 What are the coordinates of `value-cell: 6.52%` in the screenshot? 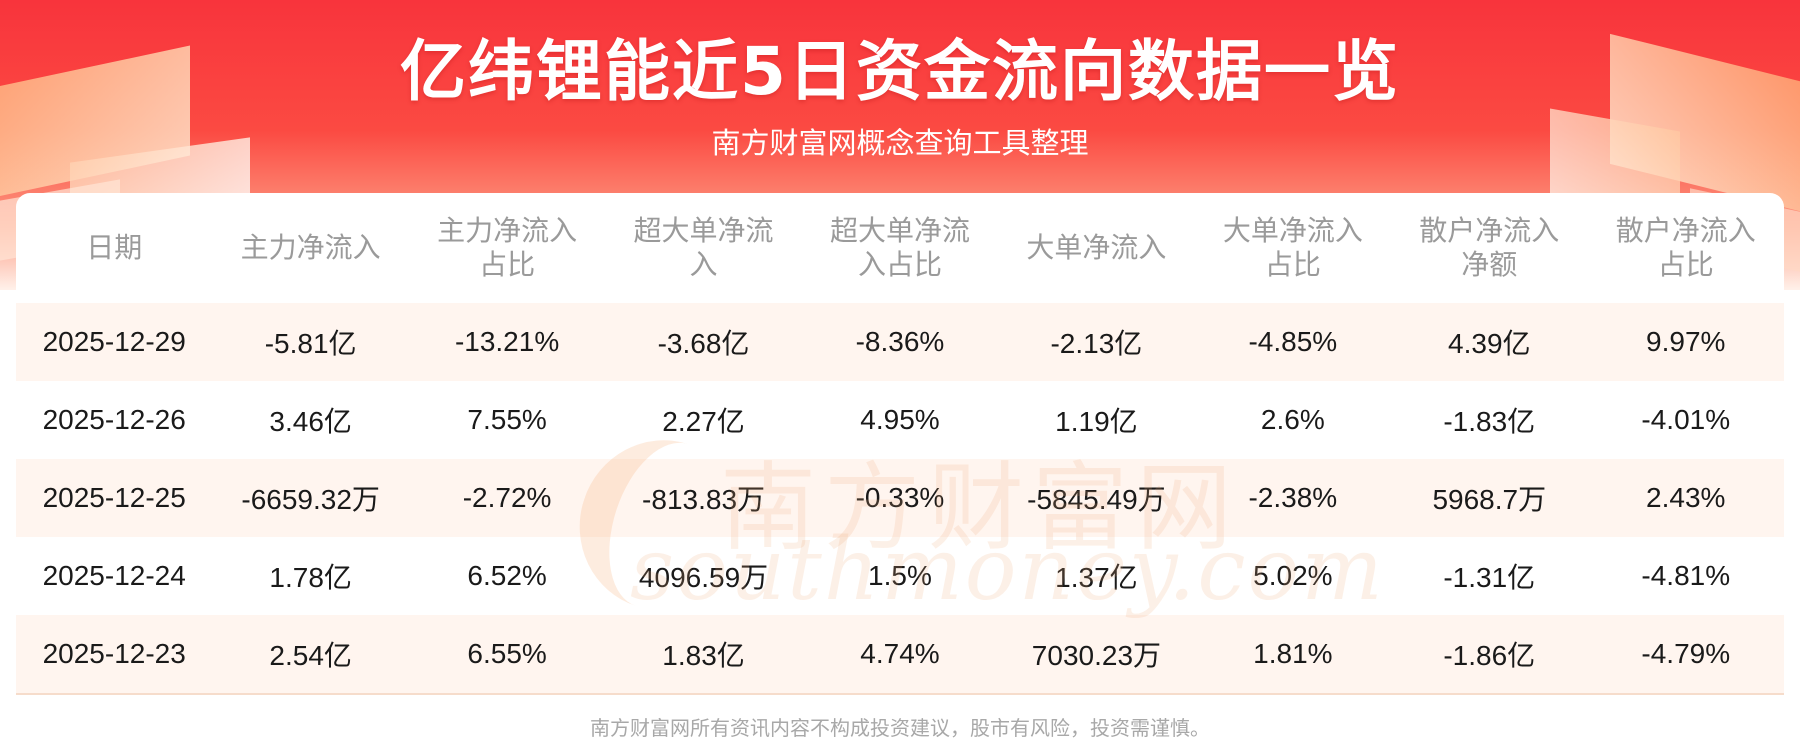 It's located at (507, 576).